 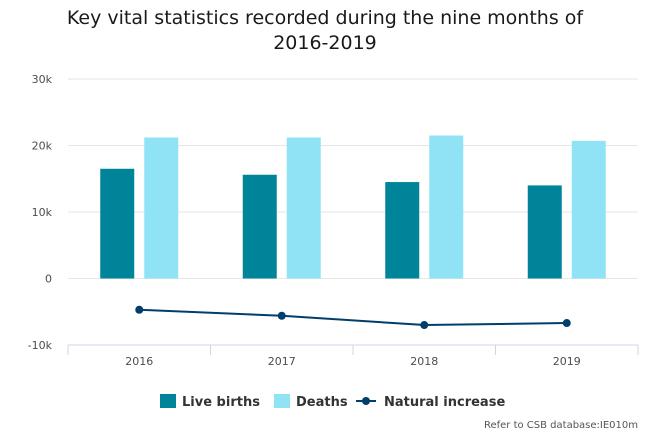 I want to click on x-tick-label: 2019, so click(x=567, y=361).